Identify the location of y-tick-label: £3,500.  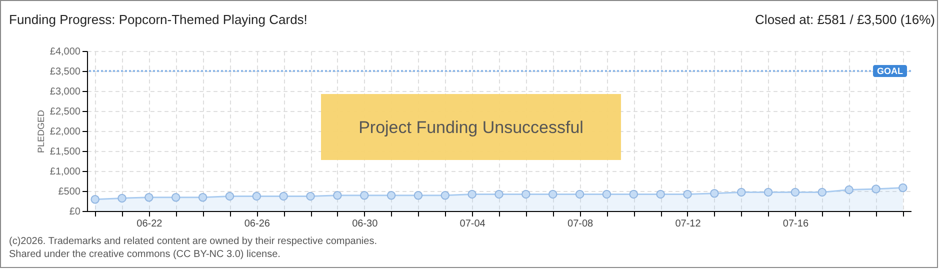
(65, 72).